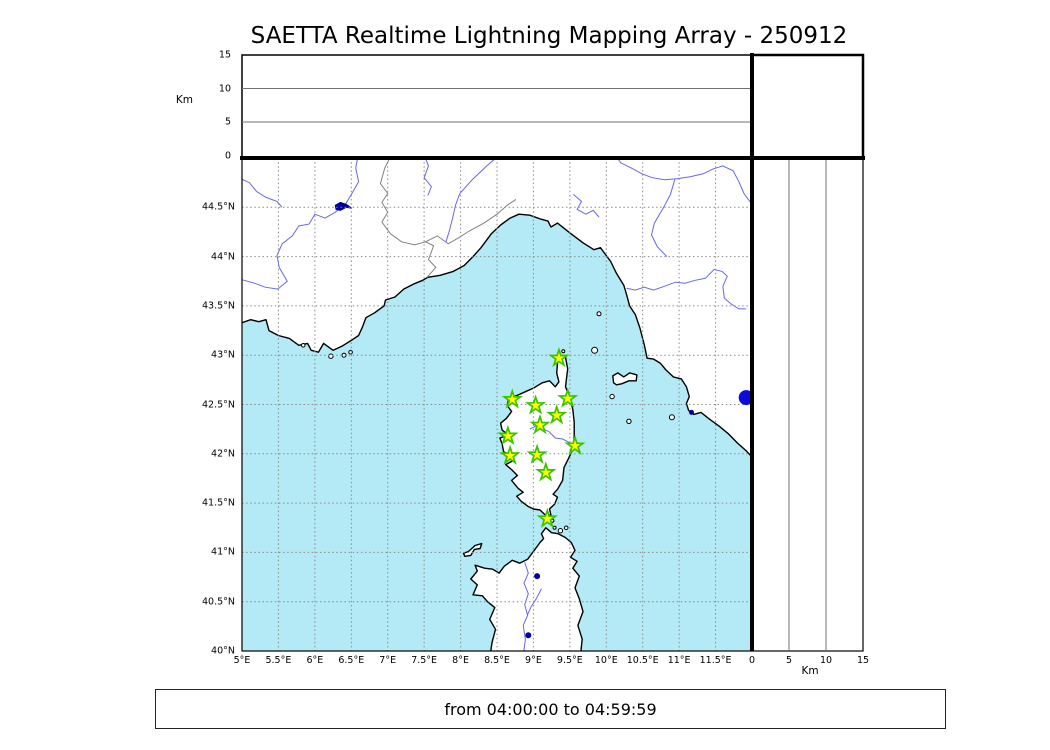 The image size is (1050, 750). Describe the element at coordinates (227, 122) in the screenshot. I see `altitude-tick-label: 5` at that location.